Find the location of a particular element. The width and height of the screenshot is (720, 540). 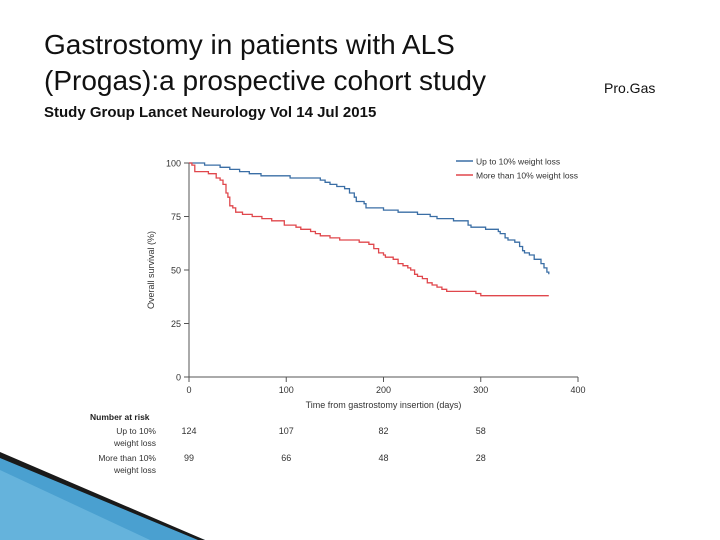

corner-light-wedge is located at coordinates (75, 505).